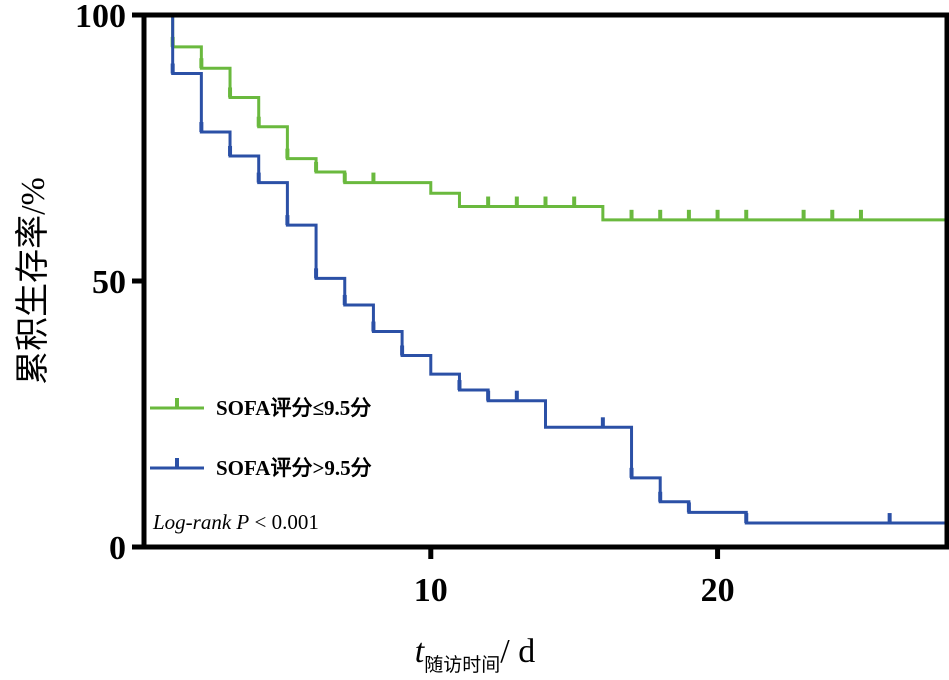 Image resolution: width=949 pixels, height=680 pixels. What do you see at coordinates (287, 522) in the screenshot?
I see `logrank-annotation-value: < 0.001` at bounding box center [287, 522].